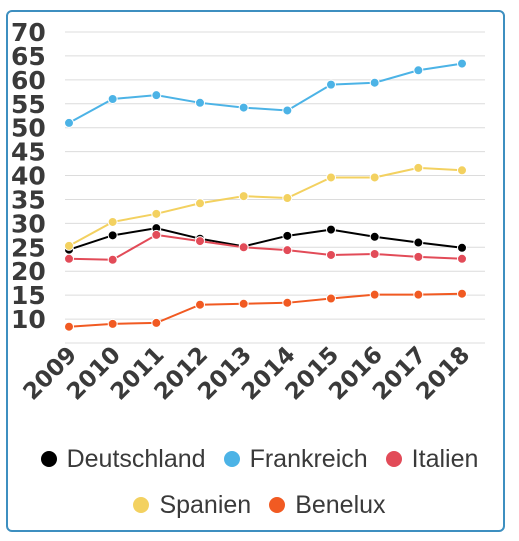 Image resolution: width=519 pixels, height=541 pixels. Describe the element at coordinates (28, 247) in the screenshot. I see `y-tick-label: 25` at that location.